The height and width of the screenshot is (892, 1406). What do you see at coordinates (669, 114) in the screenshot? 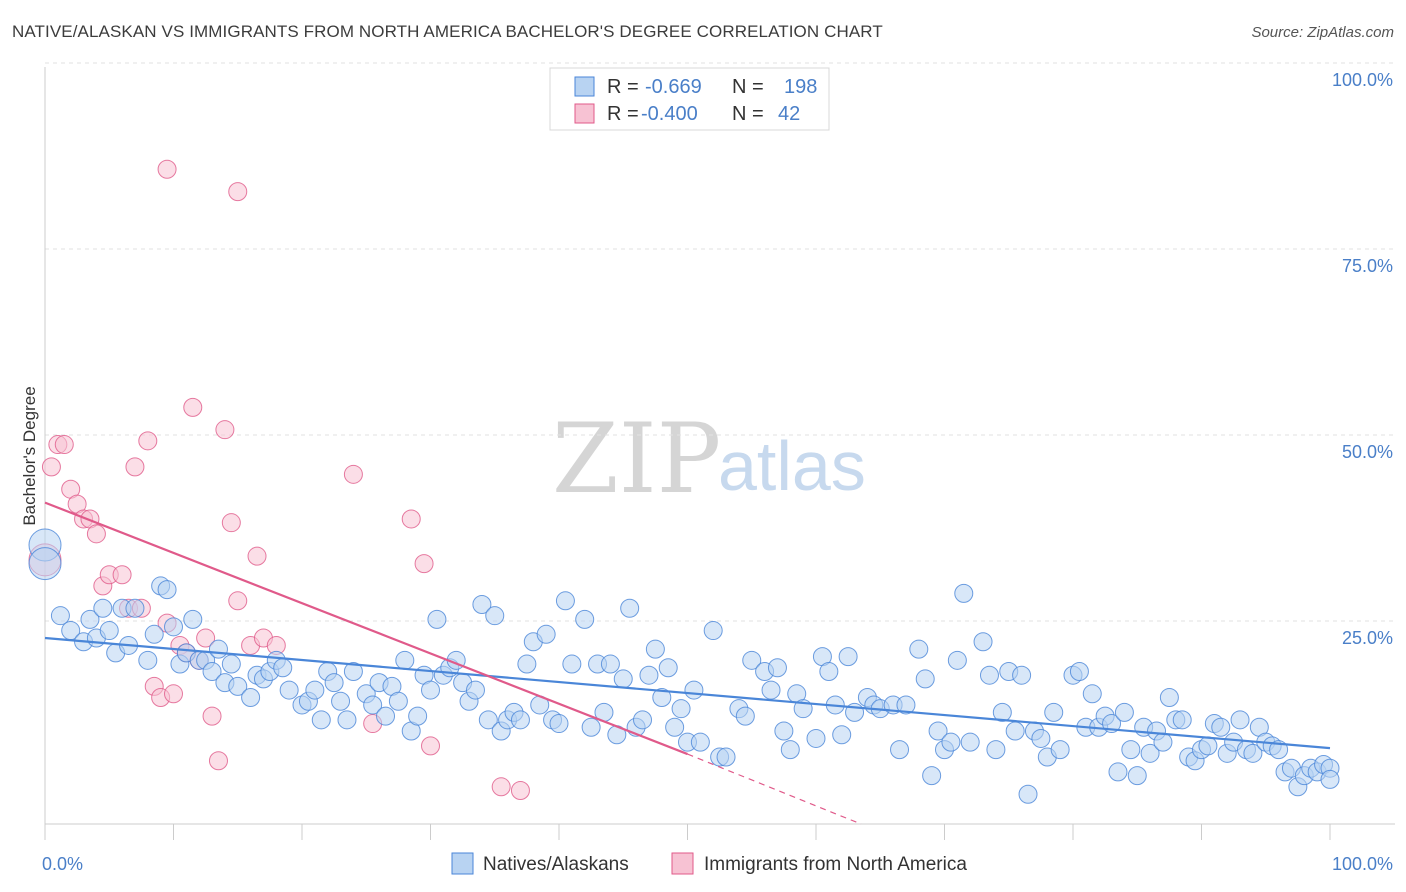
I see `legend-r-value-2: -0.400` at bounding box center [669, 114].